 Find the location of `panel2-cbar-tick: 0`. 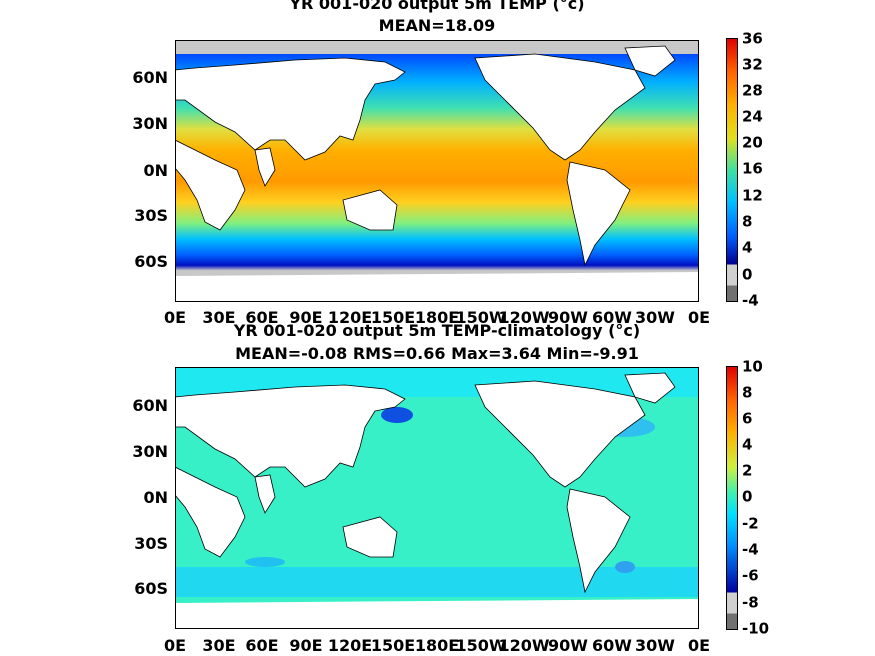

panel2-cbar-tick: 0 is located at coordinates (747, 496).